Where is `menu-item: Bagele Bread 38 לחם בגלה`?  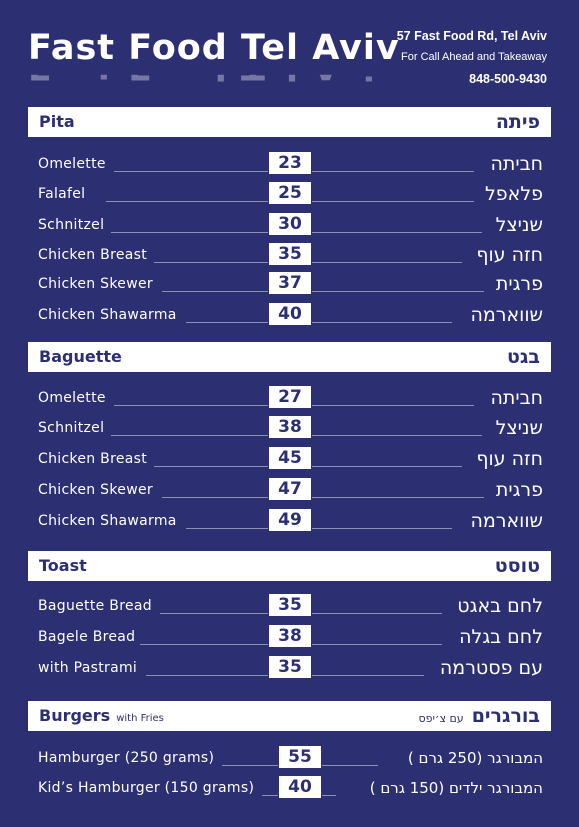 menu-item: Bagele Bread 38 לחם בגלה is located at coordinates (289, 637).